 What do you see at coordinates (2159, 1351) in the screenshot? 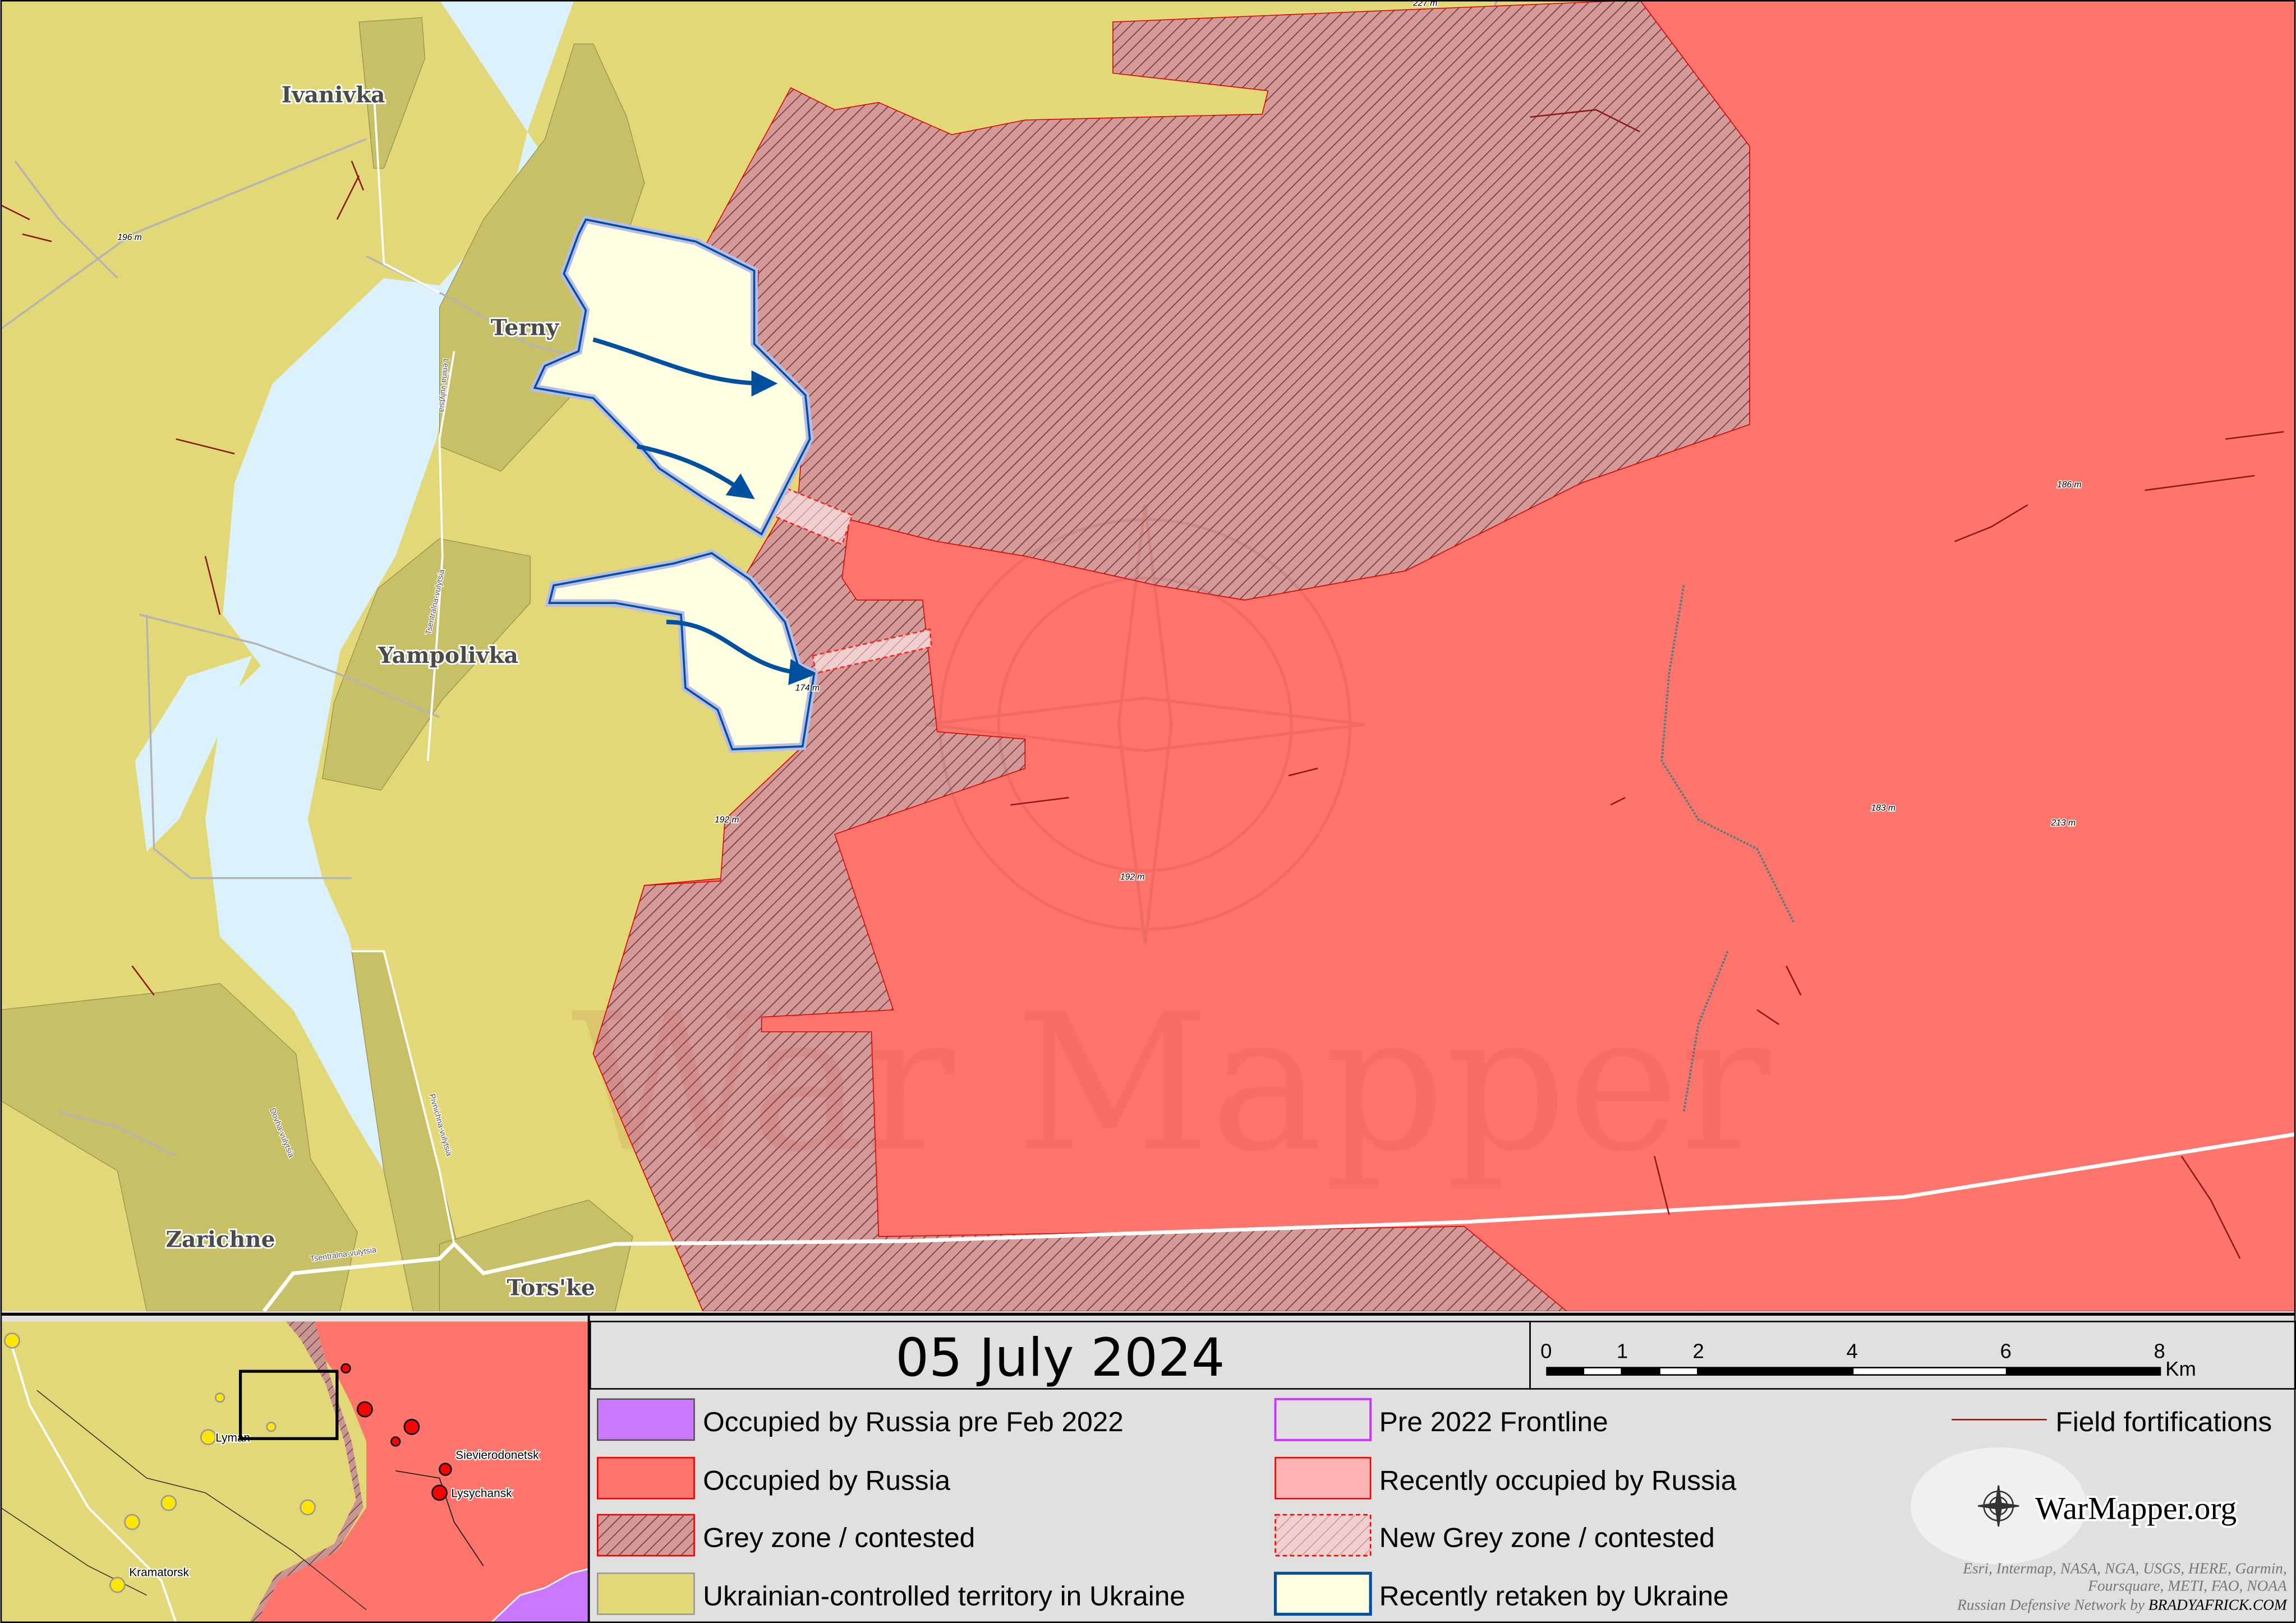
I see `svg-text: 8` at bounding box center [2159, 1351].